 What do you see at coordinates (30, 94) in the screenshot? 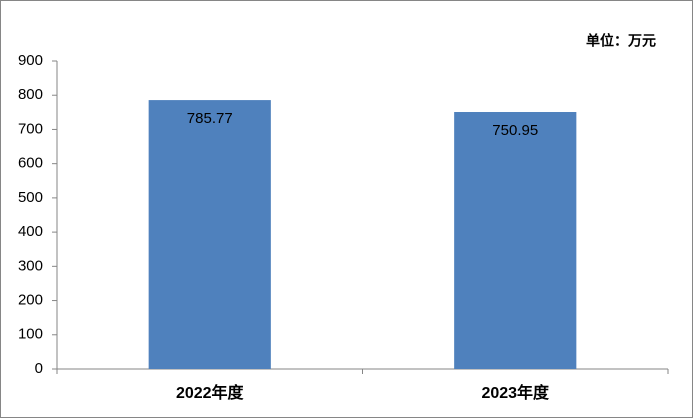
I see `y-tick-label: 800` at bounding box center [30, 94].